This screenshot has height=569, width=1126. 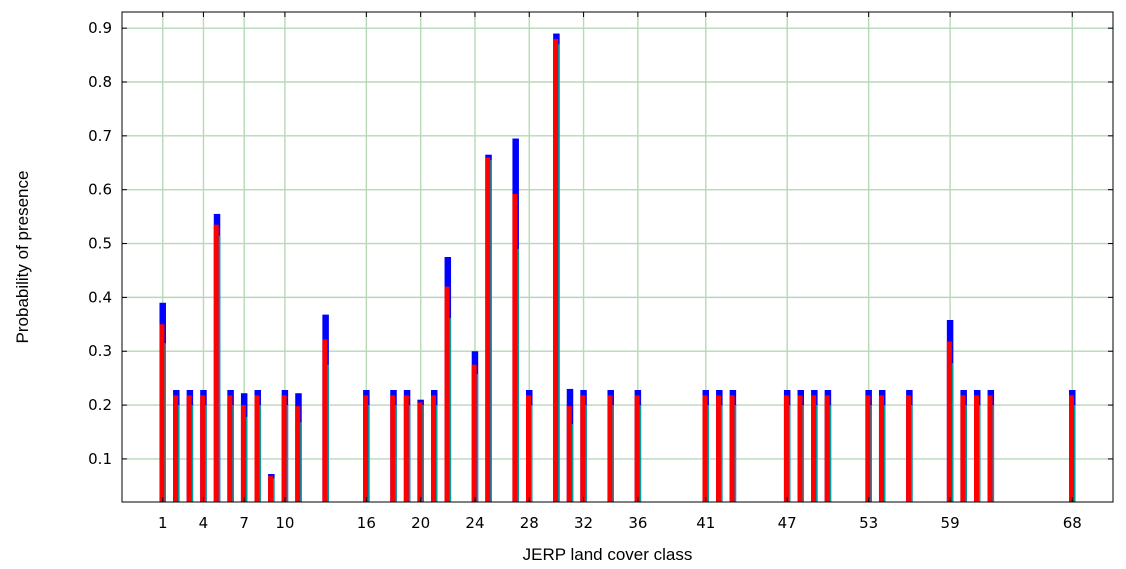 What do you see at coordinates (529, 523) in the screenshot?
I see `x-tick-label: 28` at bounding box center [529, 523].